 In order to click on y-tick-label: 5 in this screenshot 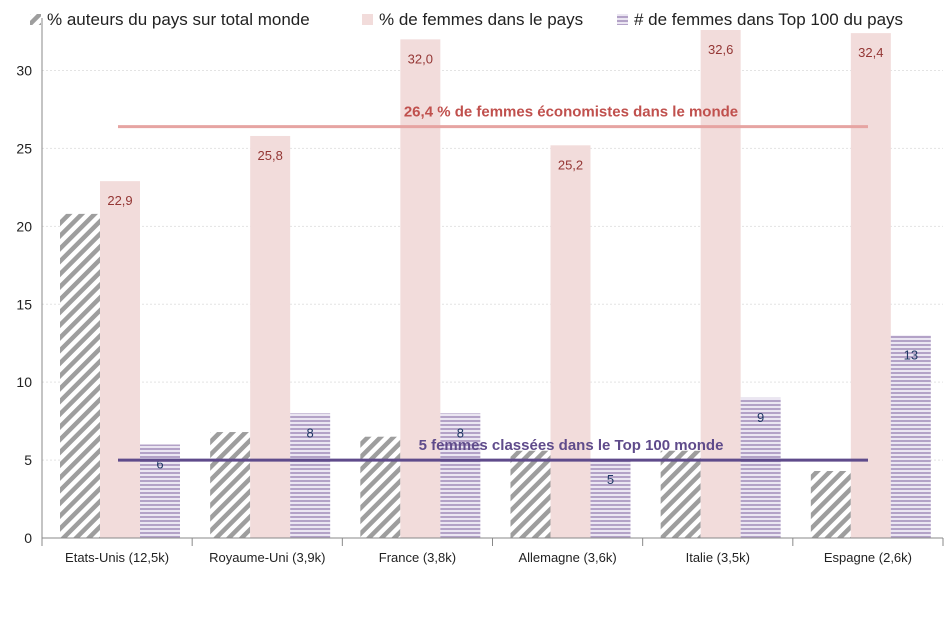, I will do `click(28, 460)`.